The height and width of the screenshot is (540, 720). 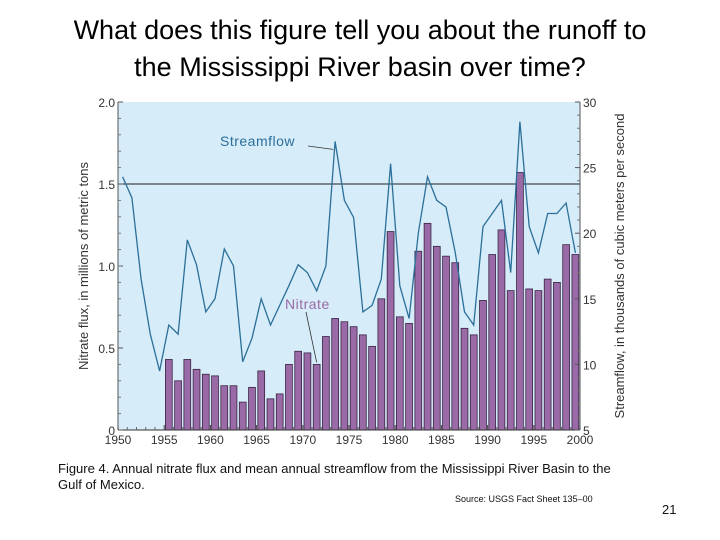 I want to click on y-tick-label: 1.5, so click(x=106, y=185).